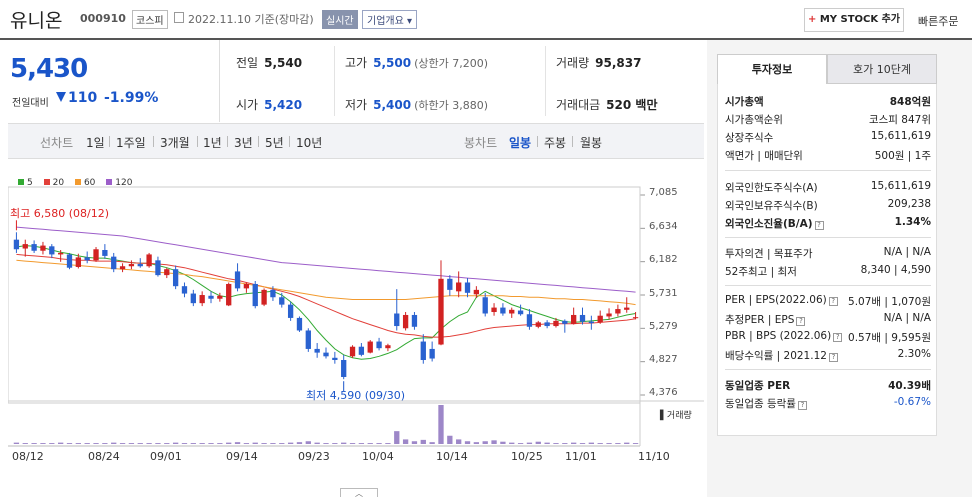 The image size is (972, 497). I want to click on legend-ma60: 60, so click(89, 183).